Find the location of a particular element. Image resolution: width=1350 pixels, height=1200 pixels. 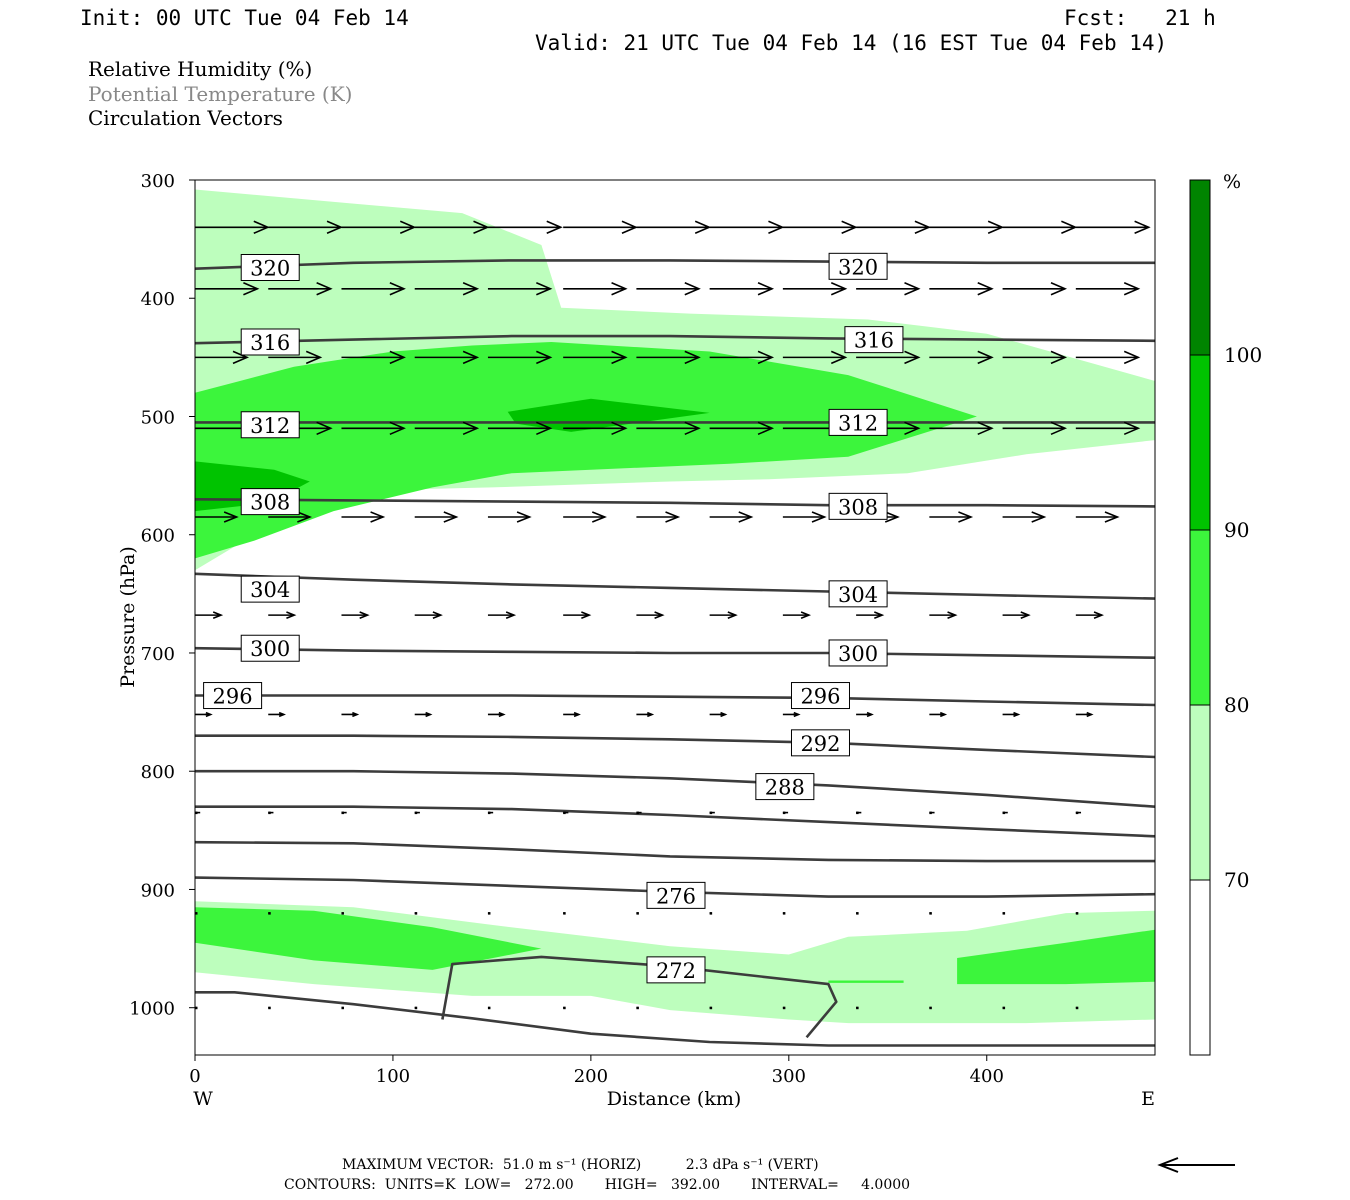

colorbar-label-70: 70 is located at coordinates (1236, 880).